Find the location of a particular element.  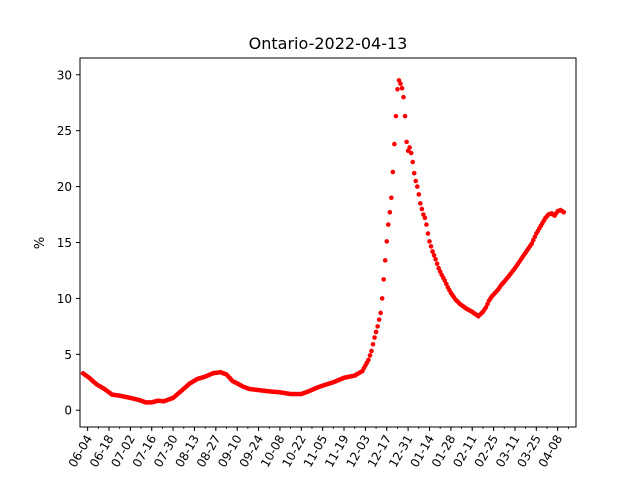

y-tick-label: 30 is located at coordinates (64, 75).